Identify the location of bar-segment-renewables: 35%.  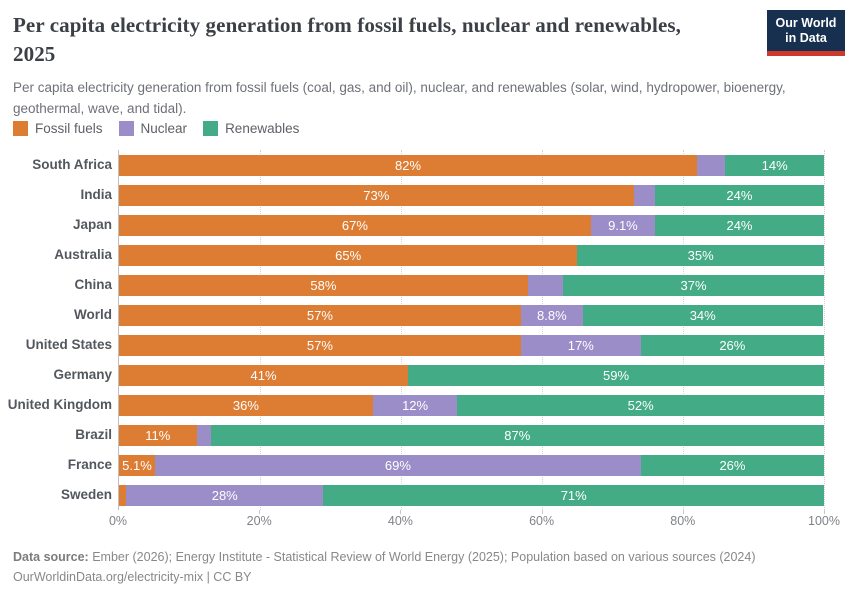
(700, 255).